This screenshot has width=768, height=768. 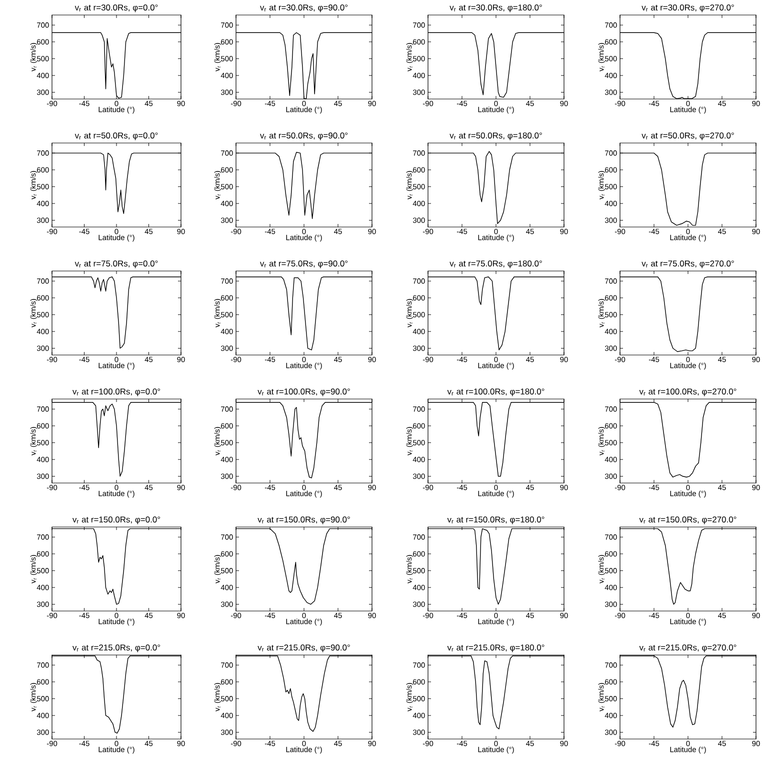 What do you see at coordinates (688, 264) in the screenshot?
I see `chart-title: v$_{r}$ at r=75.0Rs, φ=270.0°` at bounding box center [688, 264].